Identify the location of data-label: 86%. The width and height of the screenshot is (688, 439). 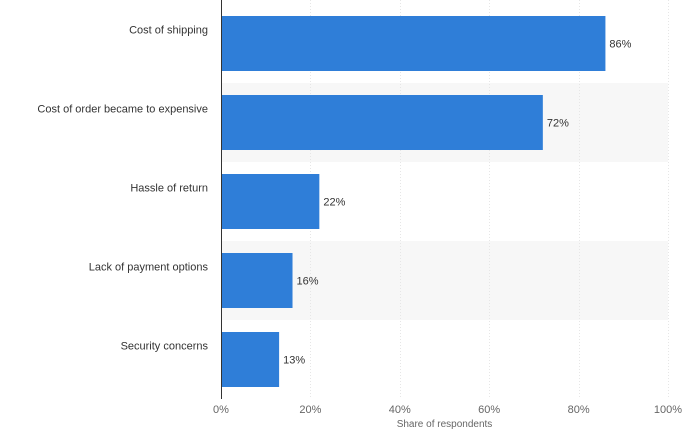
(620, 45).